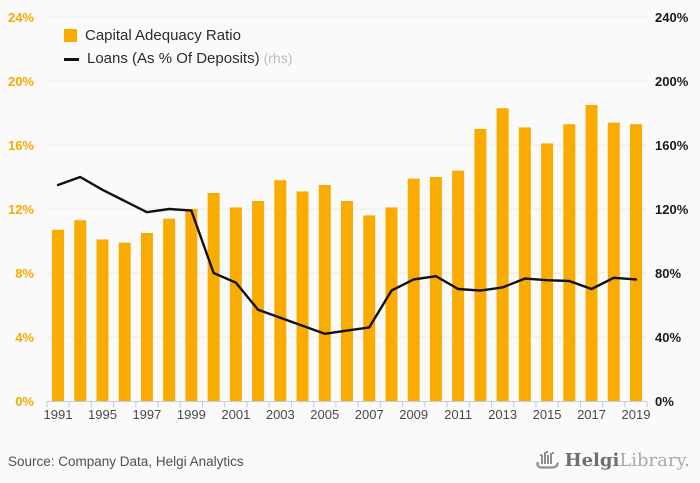  I want to click on bar-1998, so click(169, 309).